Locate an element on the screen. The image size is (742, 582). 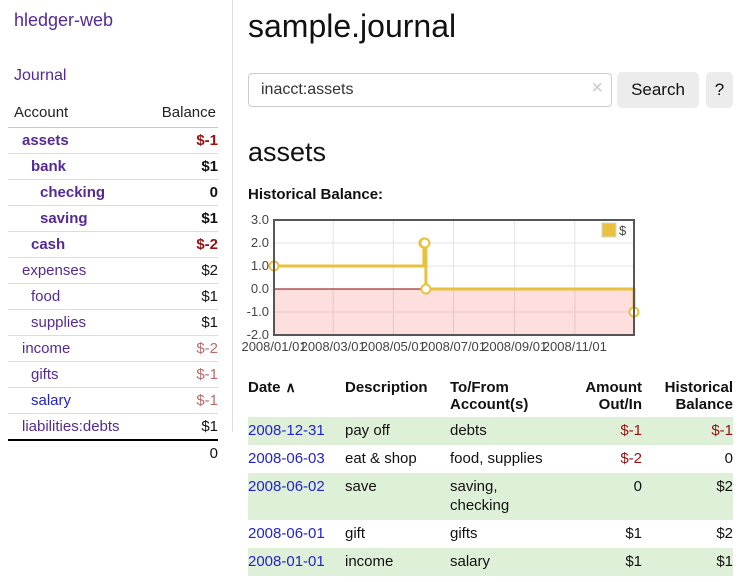
transaction-balance: 0 is located at coordinates (728, 458).